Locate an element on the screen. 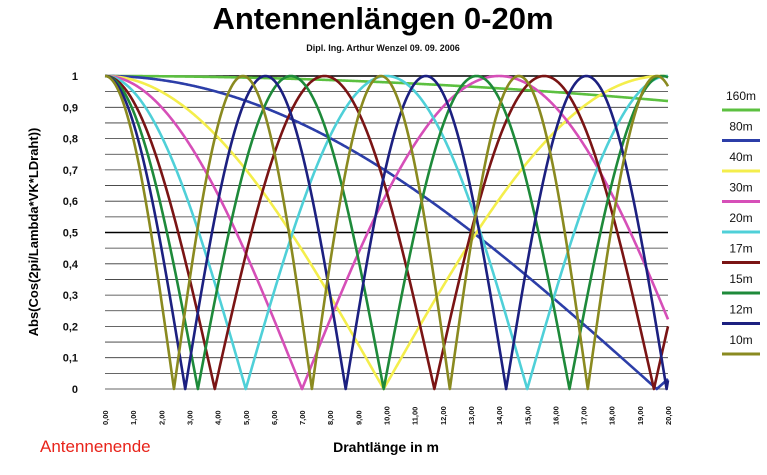  antennenende-label: Antennenende is located at coordinates (95, 446).